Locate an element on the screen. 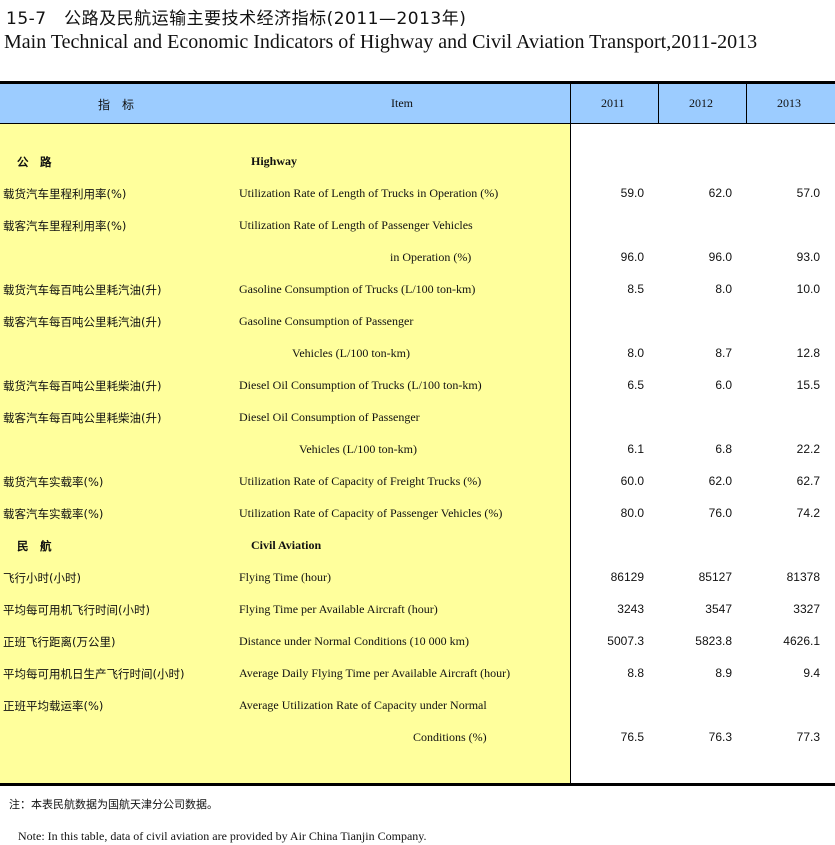 This screenshot has width=835, height=845. value-2011: 8.8 is located at coordinates (635, 673).